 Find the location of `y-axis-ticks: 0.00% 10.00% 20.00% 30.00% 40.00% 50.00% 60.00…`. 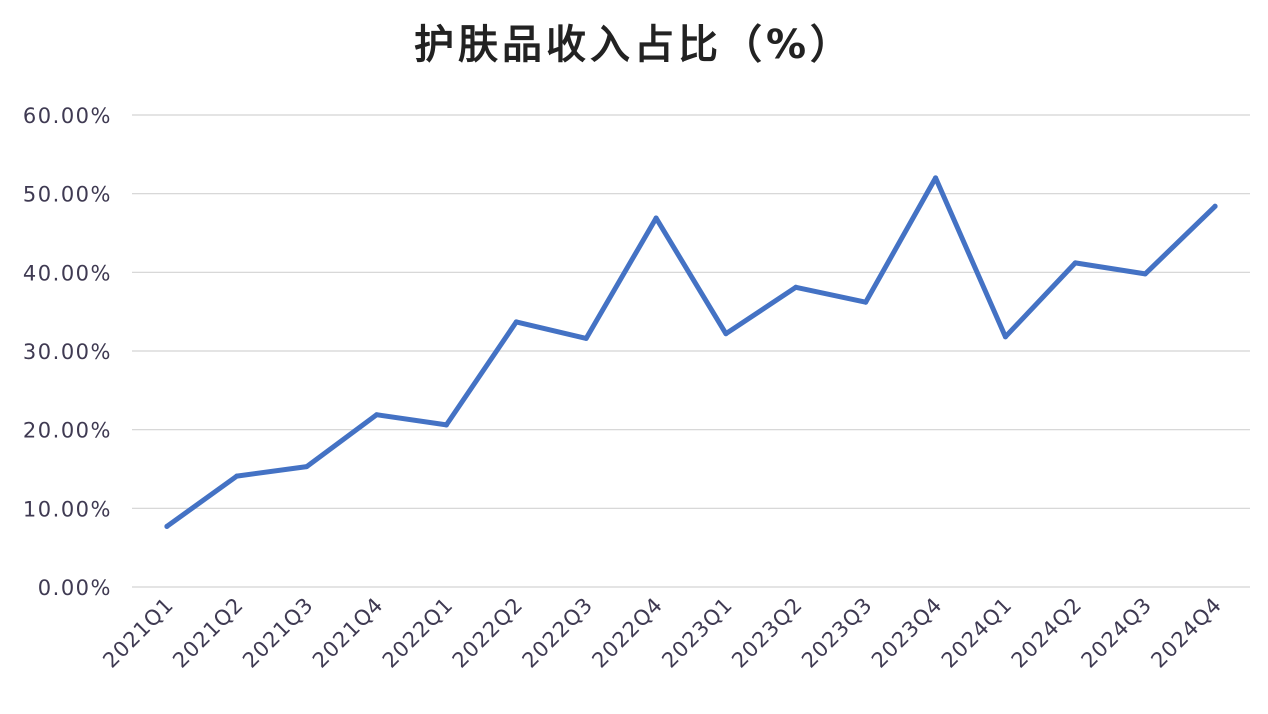

y-axis-ticks: 0.00% 10.00% 20.00% 30.00% 40.00% 50.00% 60.00… is located at coordinates (67, 352).